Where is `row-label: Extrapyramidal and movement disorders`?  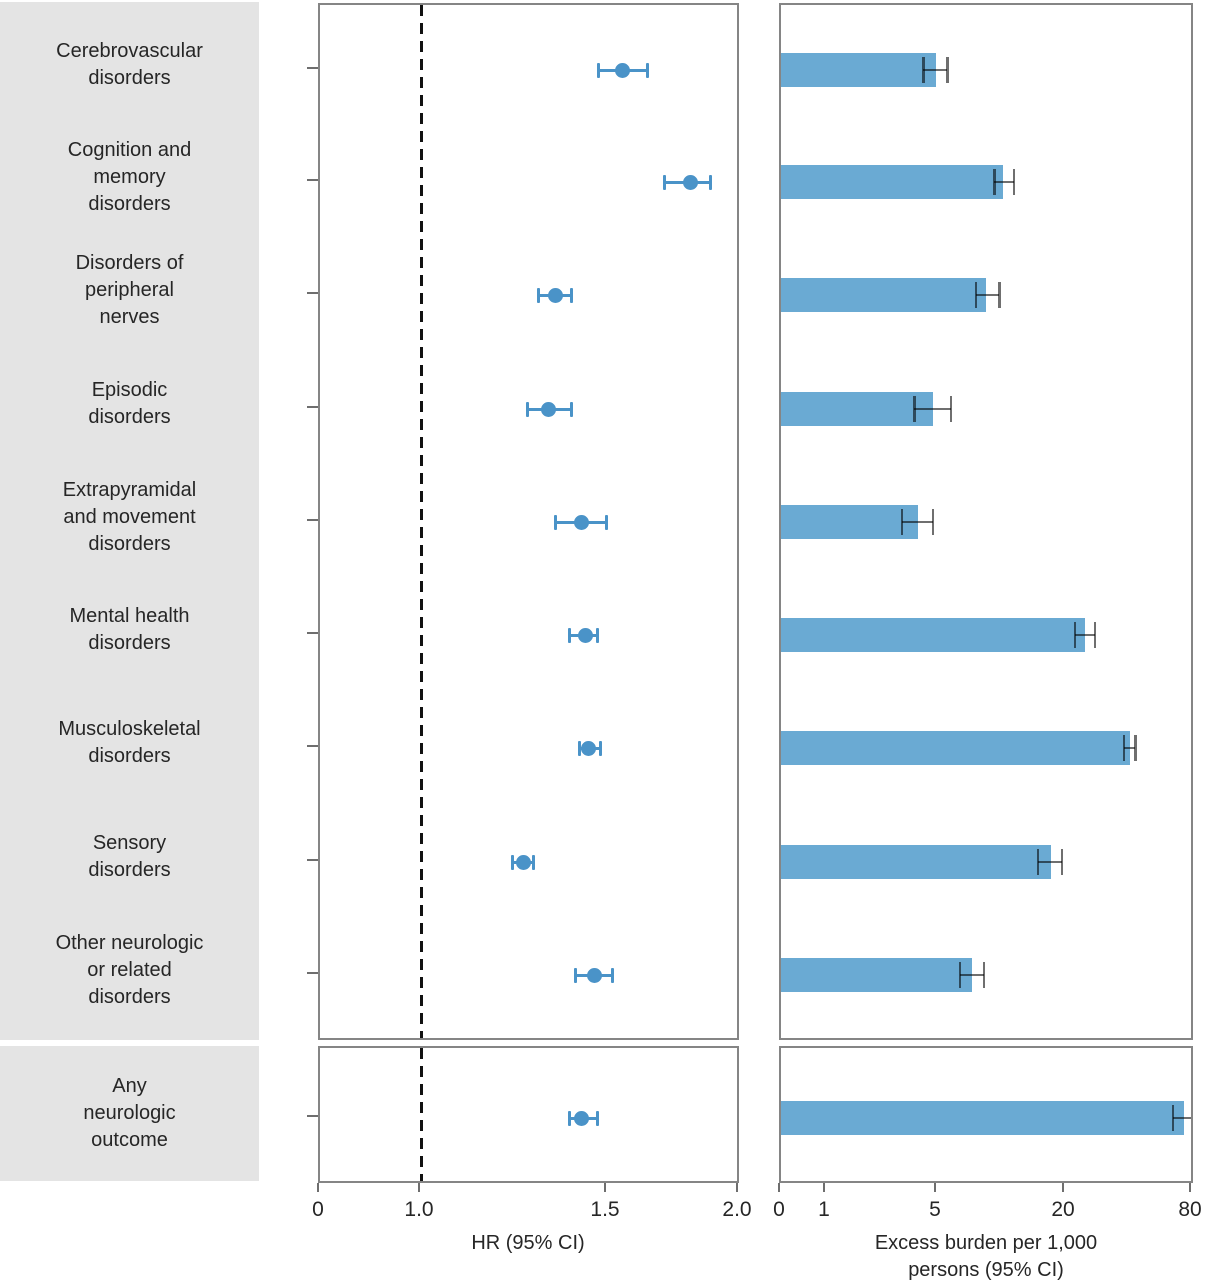
row-label: Extrapyramidal and movement disorders is located at coordinates (129, 516).